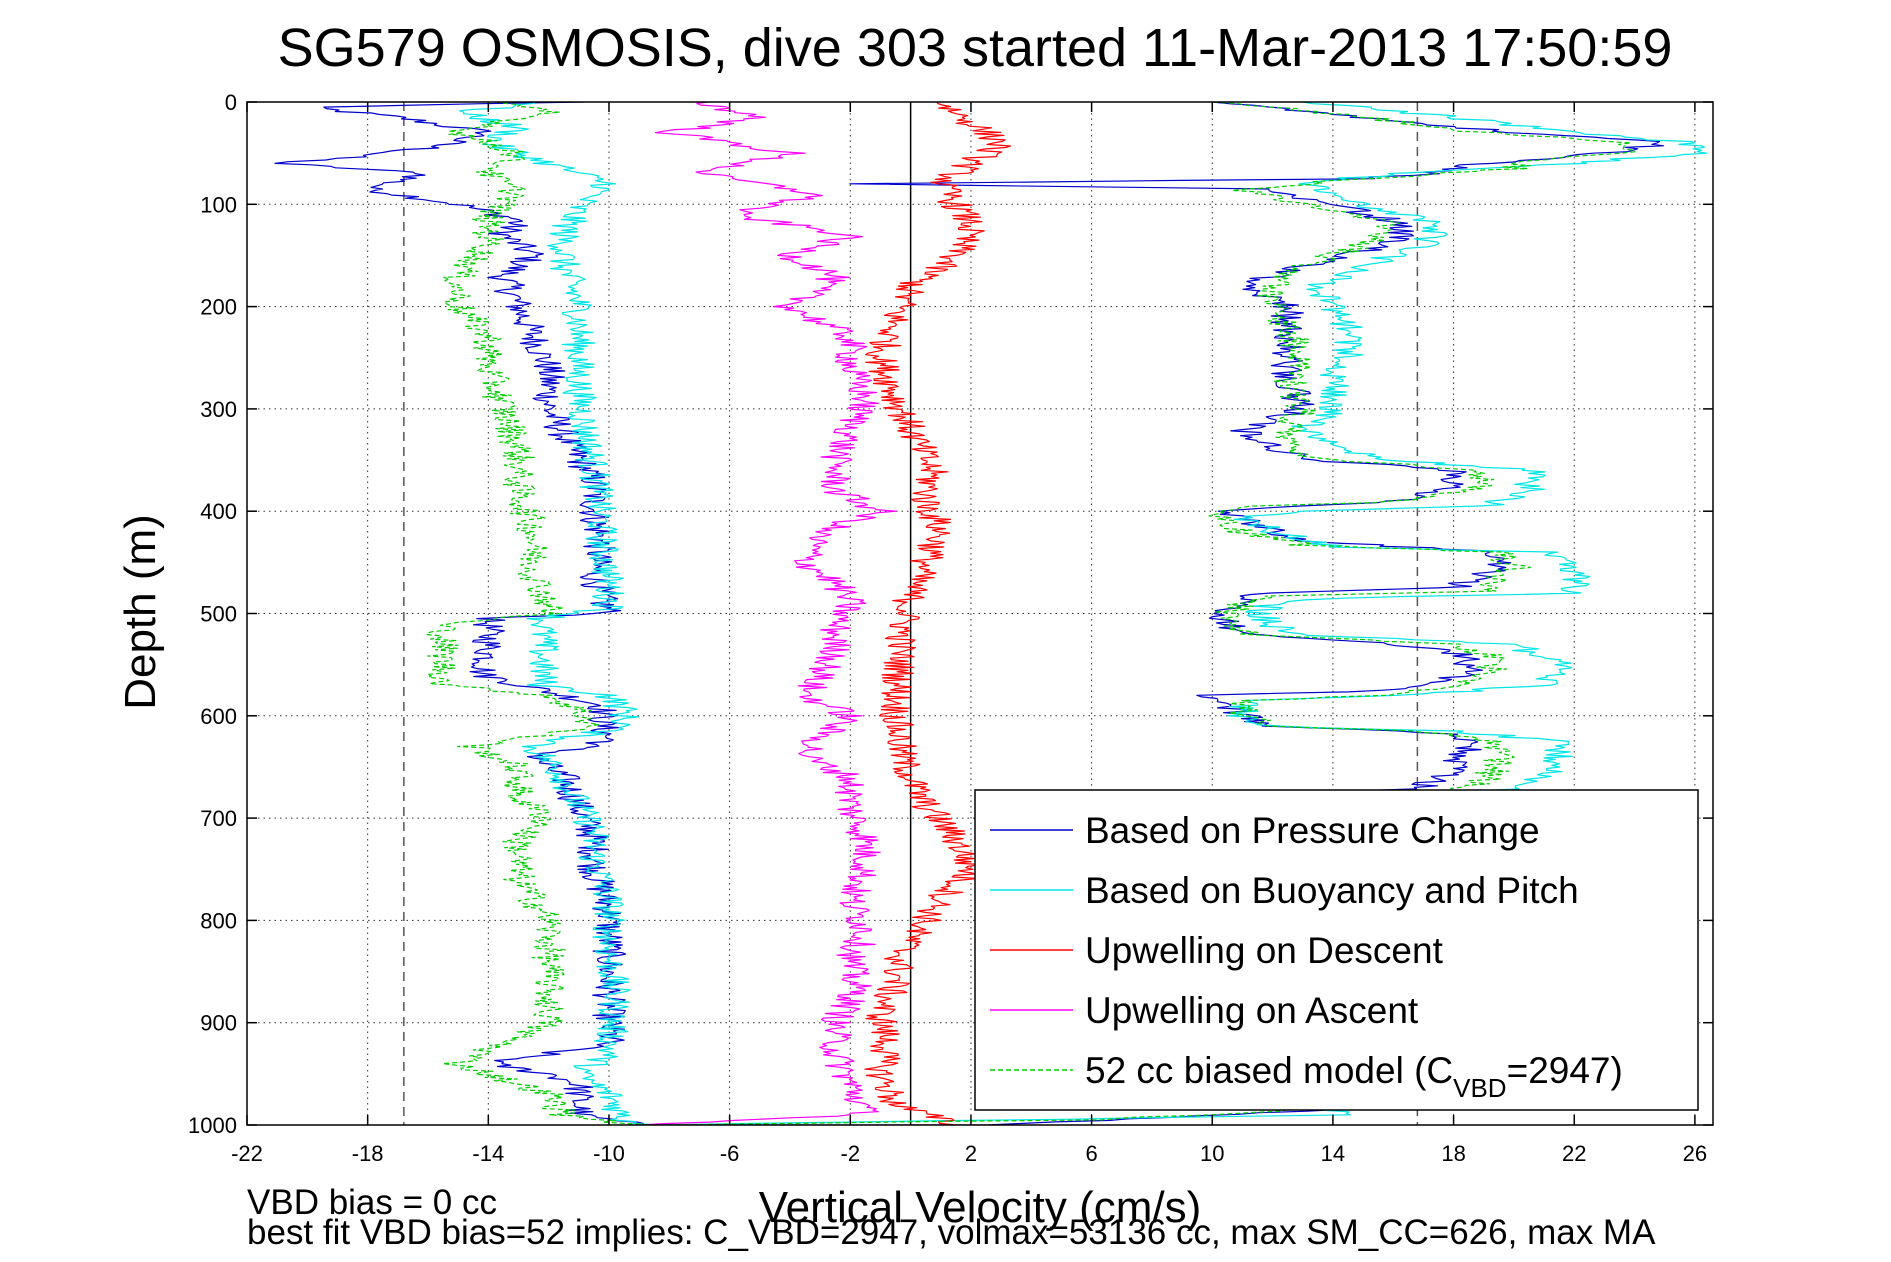  Describe the element at coordinates (1252, 1010) in the screenshot. I see `legend-label: Upwelling on Ascent` at that location.